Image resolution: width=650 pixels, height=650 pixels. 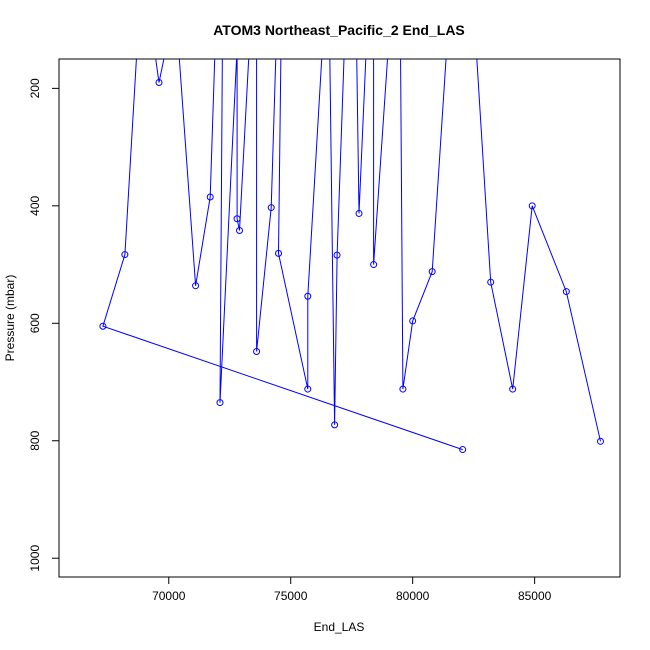 I want to click on x-tick-label: 85000, so click(x=535, y=596).